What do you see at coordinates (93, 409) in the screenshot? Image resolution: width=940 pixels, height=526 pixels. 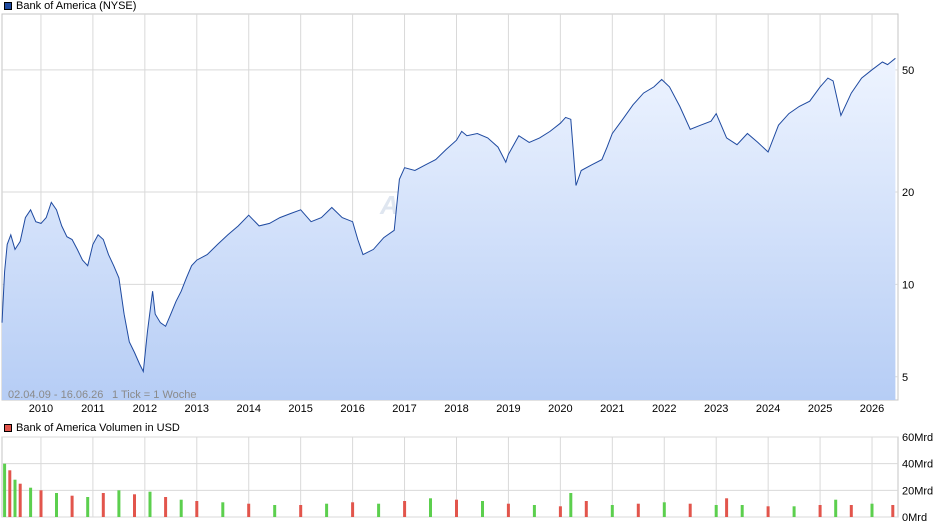 I see `x-tick-label: 2011` at bounding box center [93, 409].